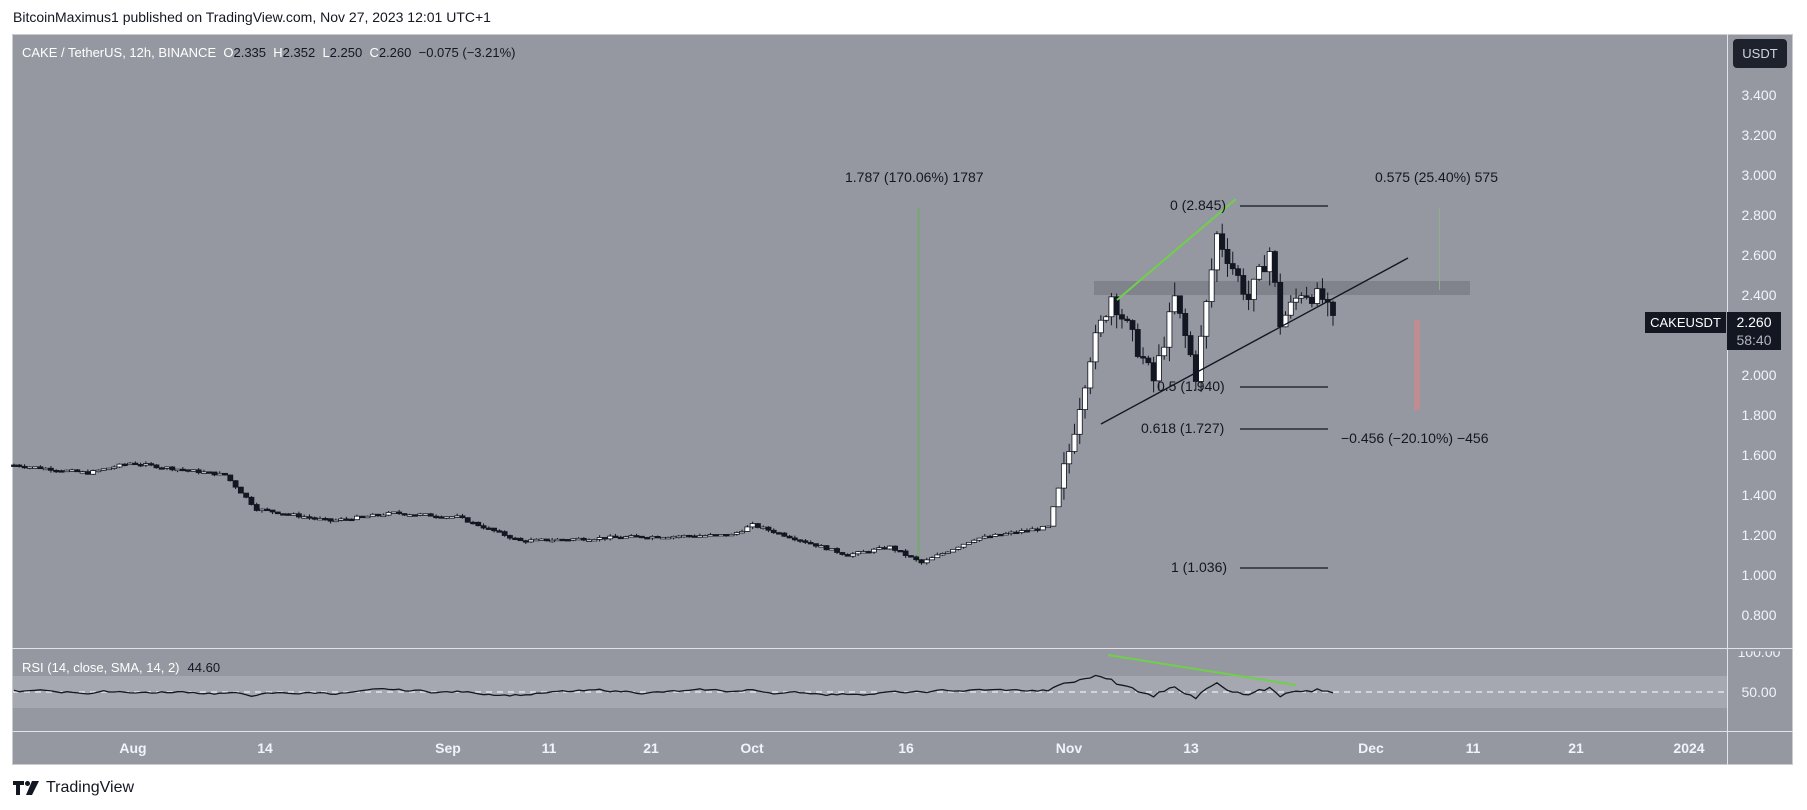 The height and width of the screenshot is (810, 1807). What do you see at coordinates (133, 748) in the screenshot?
I see `time-tick: Aug` at bounding box center [133, 748].